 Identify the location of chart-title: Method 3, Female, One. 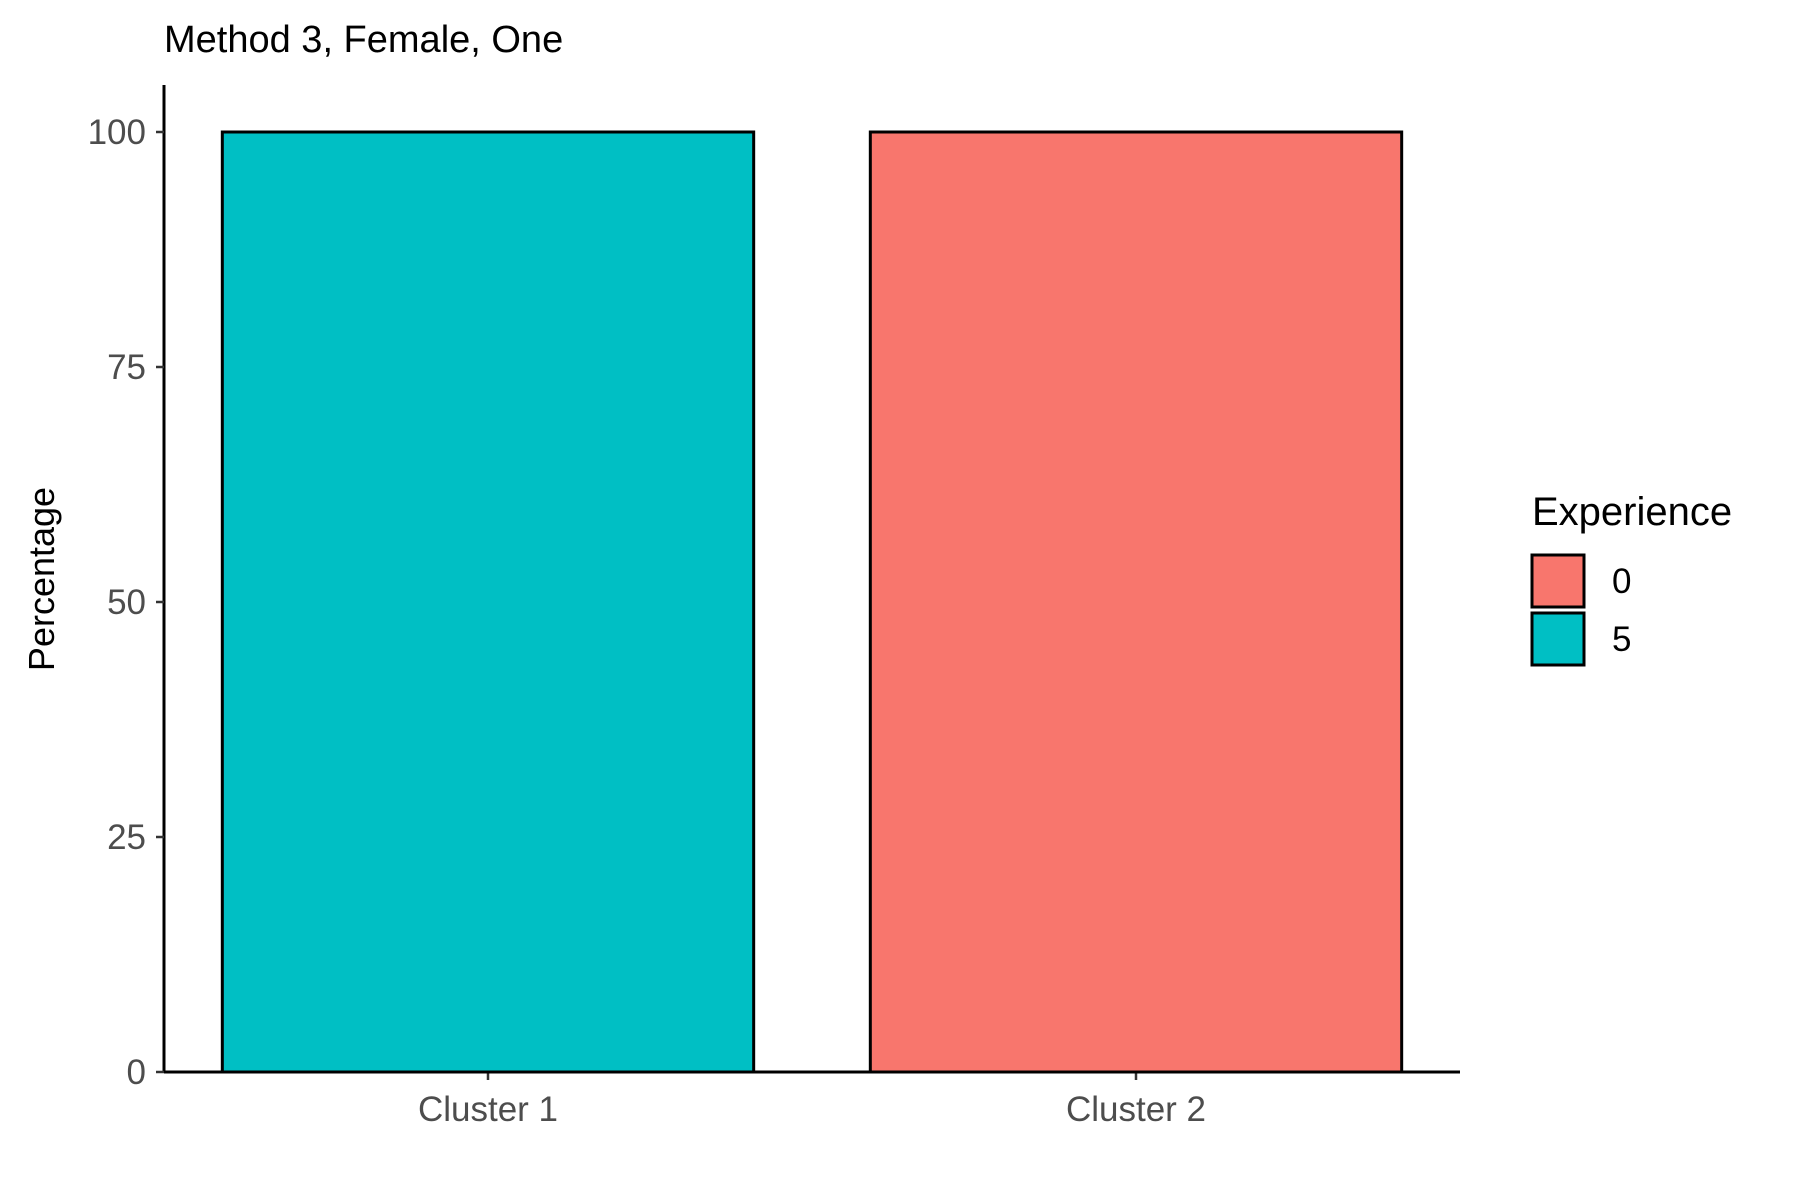
(363, 40).